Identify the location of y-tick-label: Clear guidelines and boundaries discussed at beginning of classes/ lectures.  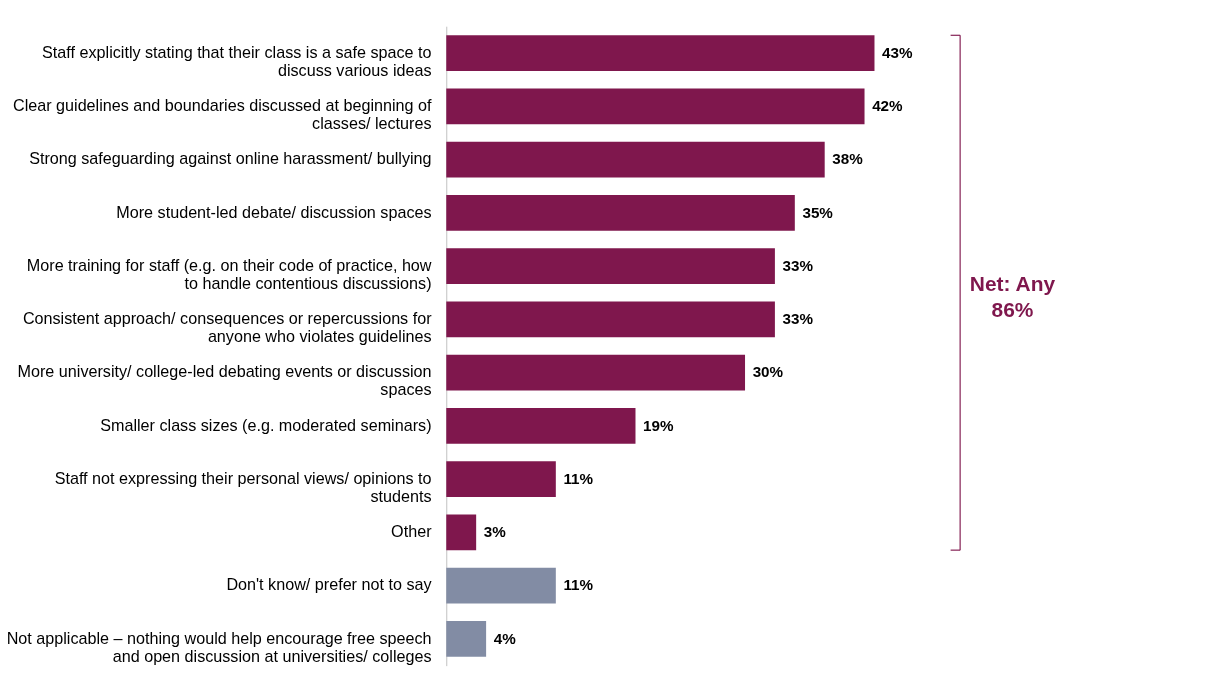
(222, 114).